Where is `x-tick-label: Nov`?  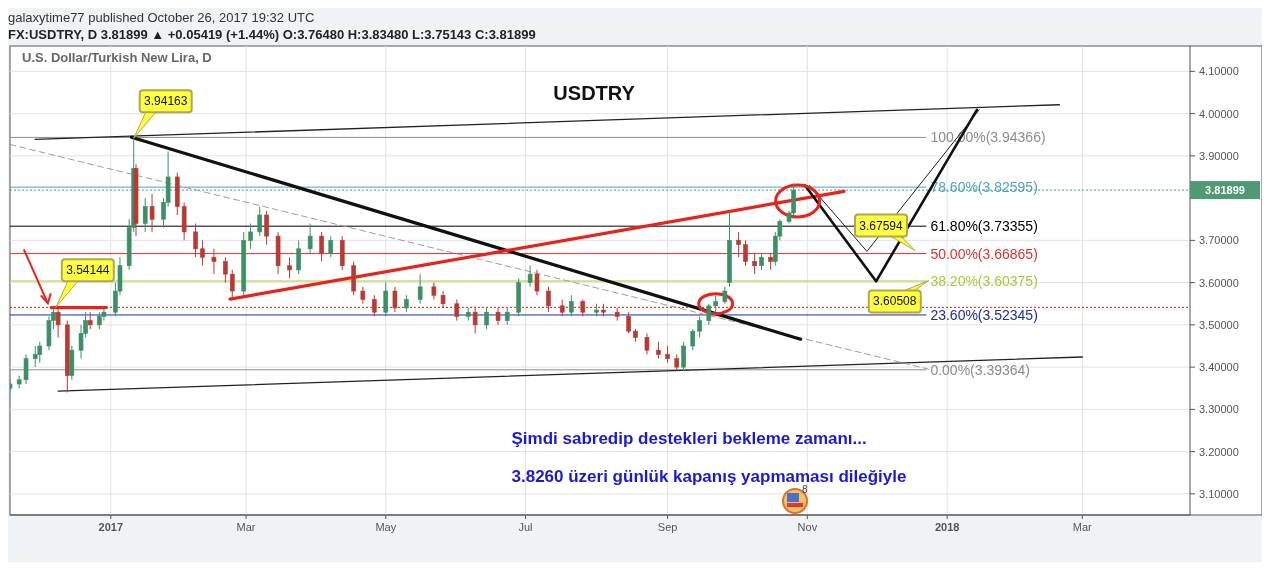
x-tick-label: Nov is located at coordinates (807, 527).